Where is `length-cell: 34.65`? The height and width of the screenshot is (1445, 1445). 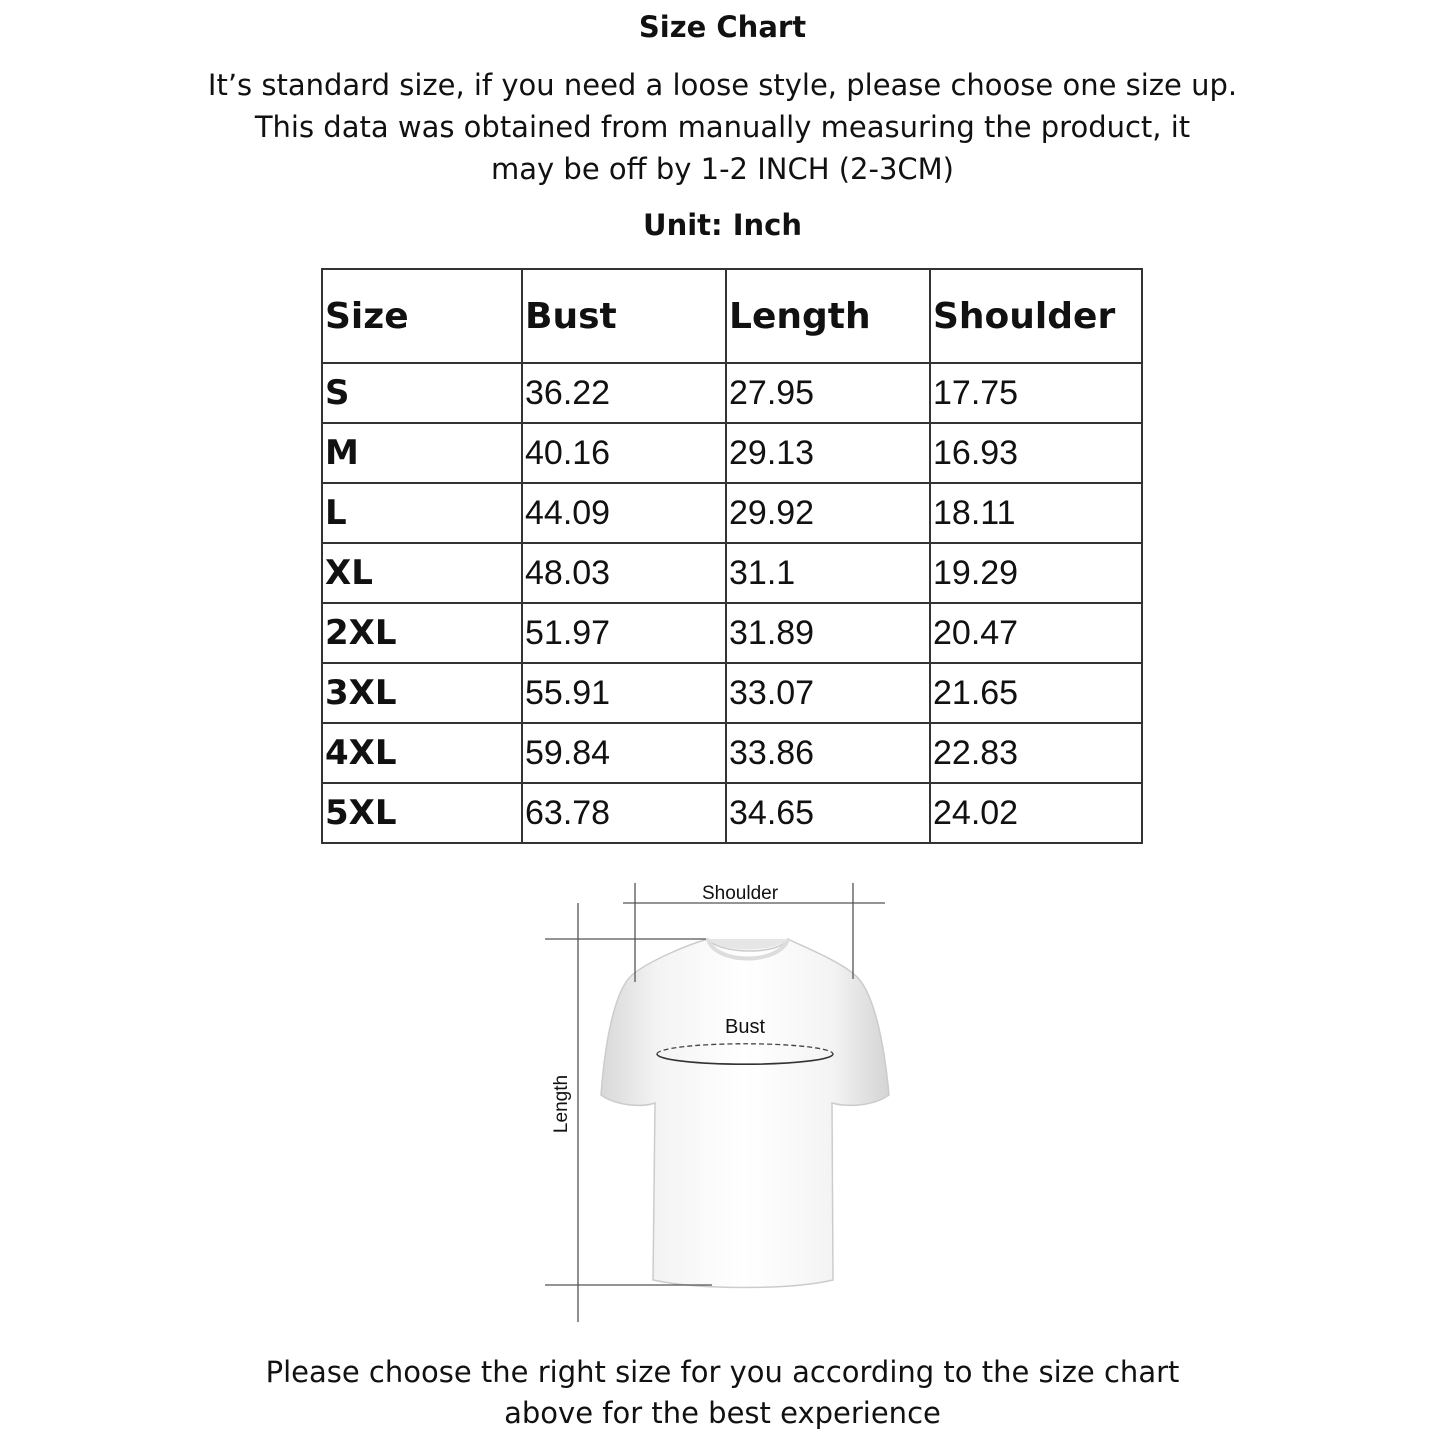 length-cell: 34.65 is located at coordinates (828, 813).